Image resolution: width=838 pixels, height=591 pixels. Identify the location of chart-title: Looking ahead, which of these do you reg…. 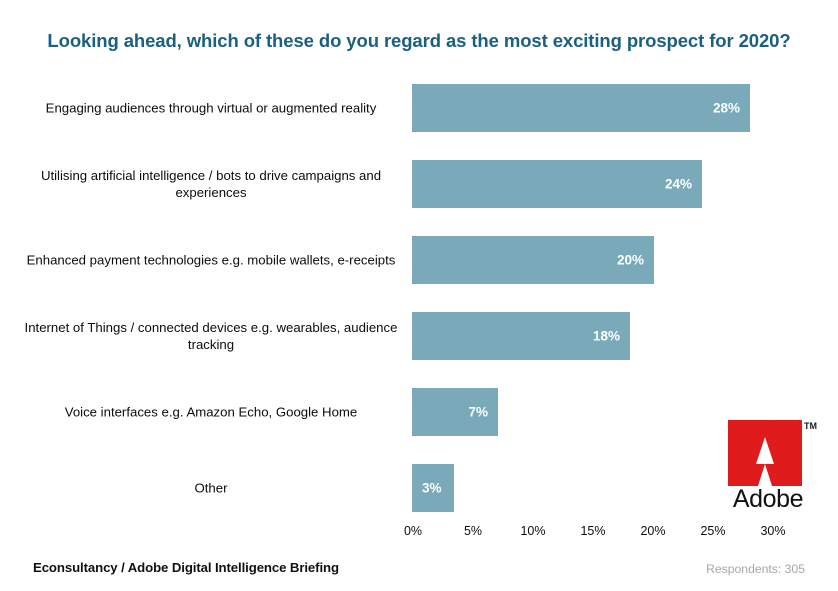
(419, 40).